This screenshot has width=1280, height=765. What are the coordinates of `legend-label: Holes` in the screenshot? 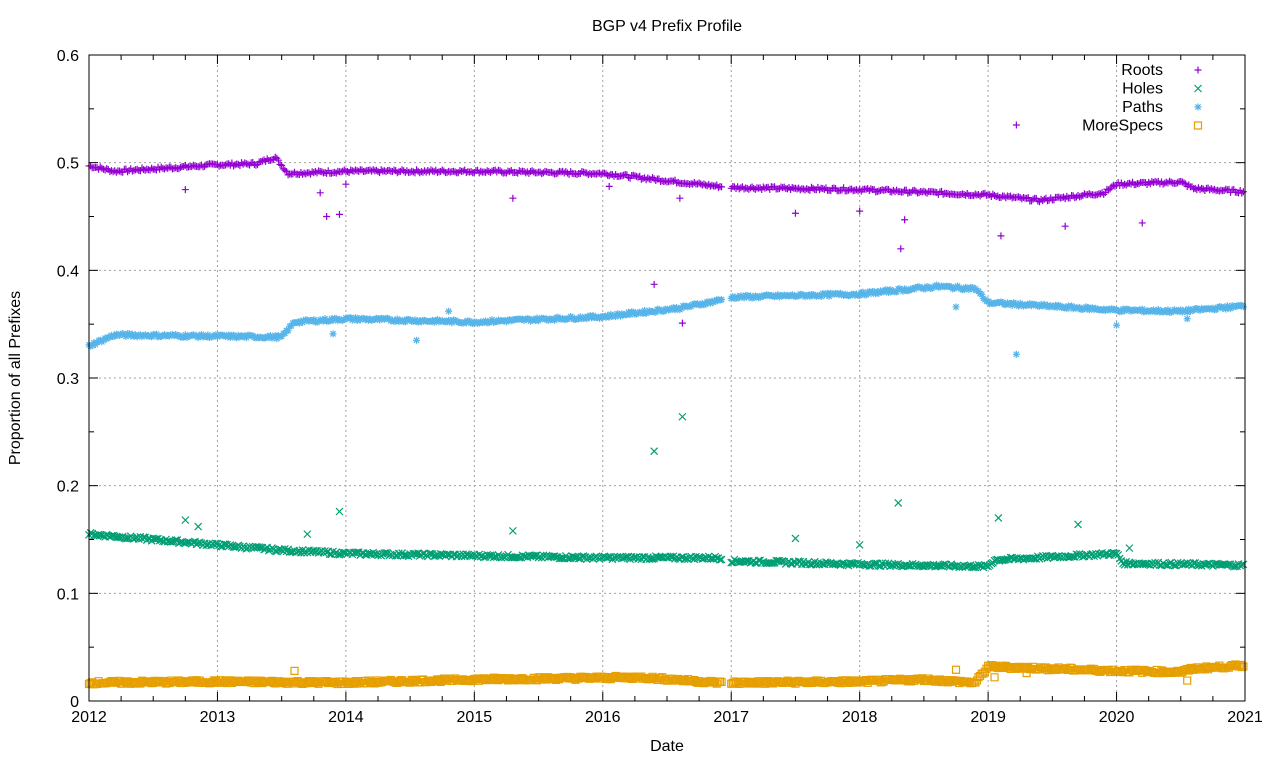 It's located at (1142, 89).